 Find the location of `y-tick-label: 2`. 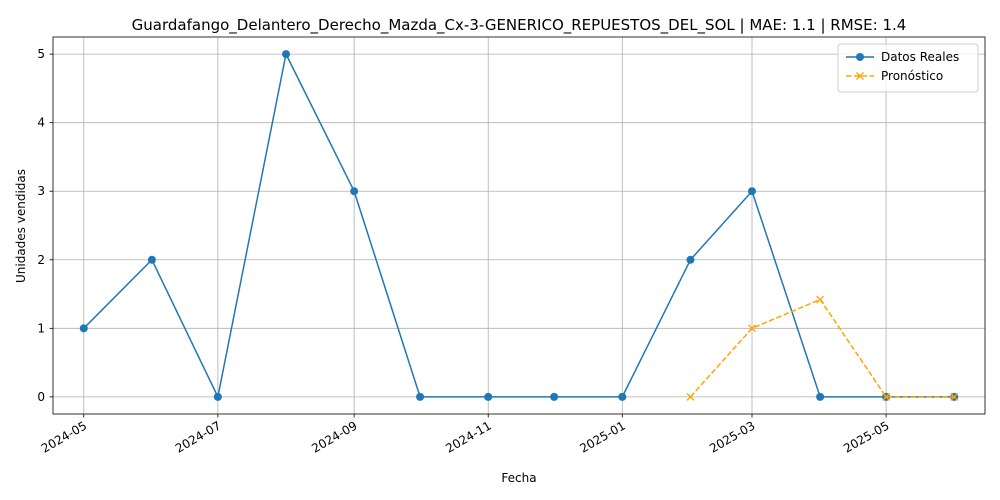

y-tick-label: 2 is located at coordinates (41, 260).